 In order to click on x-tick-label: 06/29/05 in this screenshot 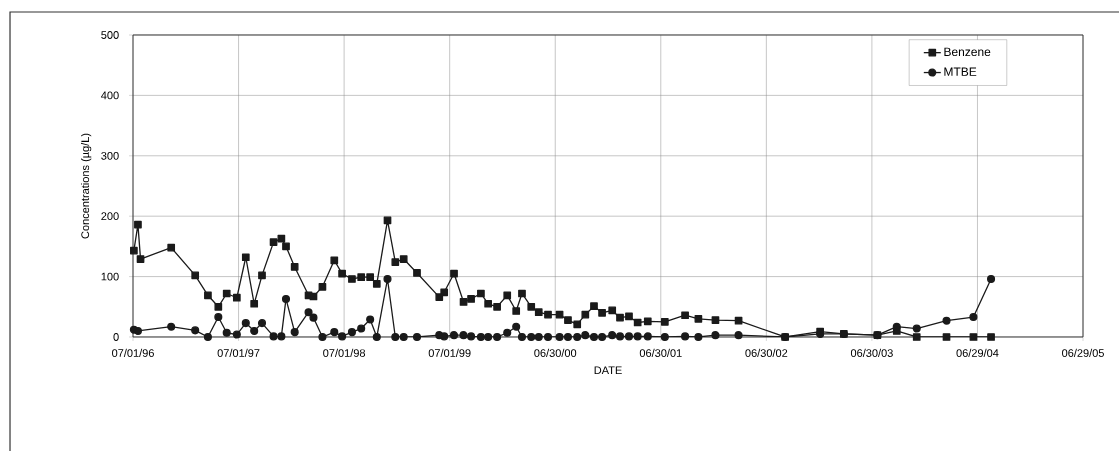, I will do `click(1083, 352)`.